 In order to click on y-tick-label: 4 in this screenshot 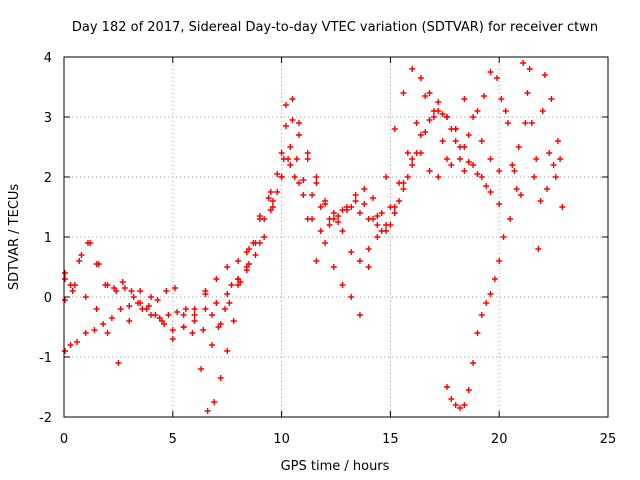, I will do `click(48, 58)`.